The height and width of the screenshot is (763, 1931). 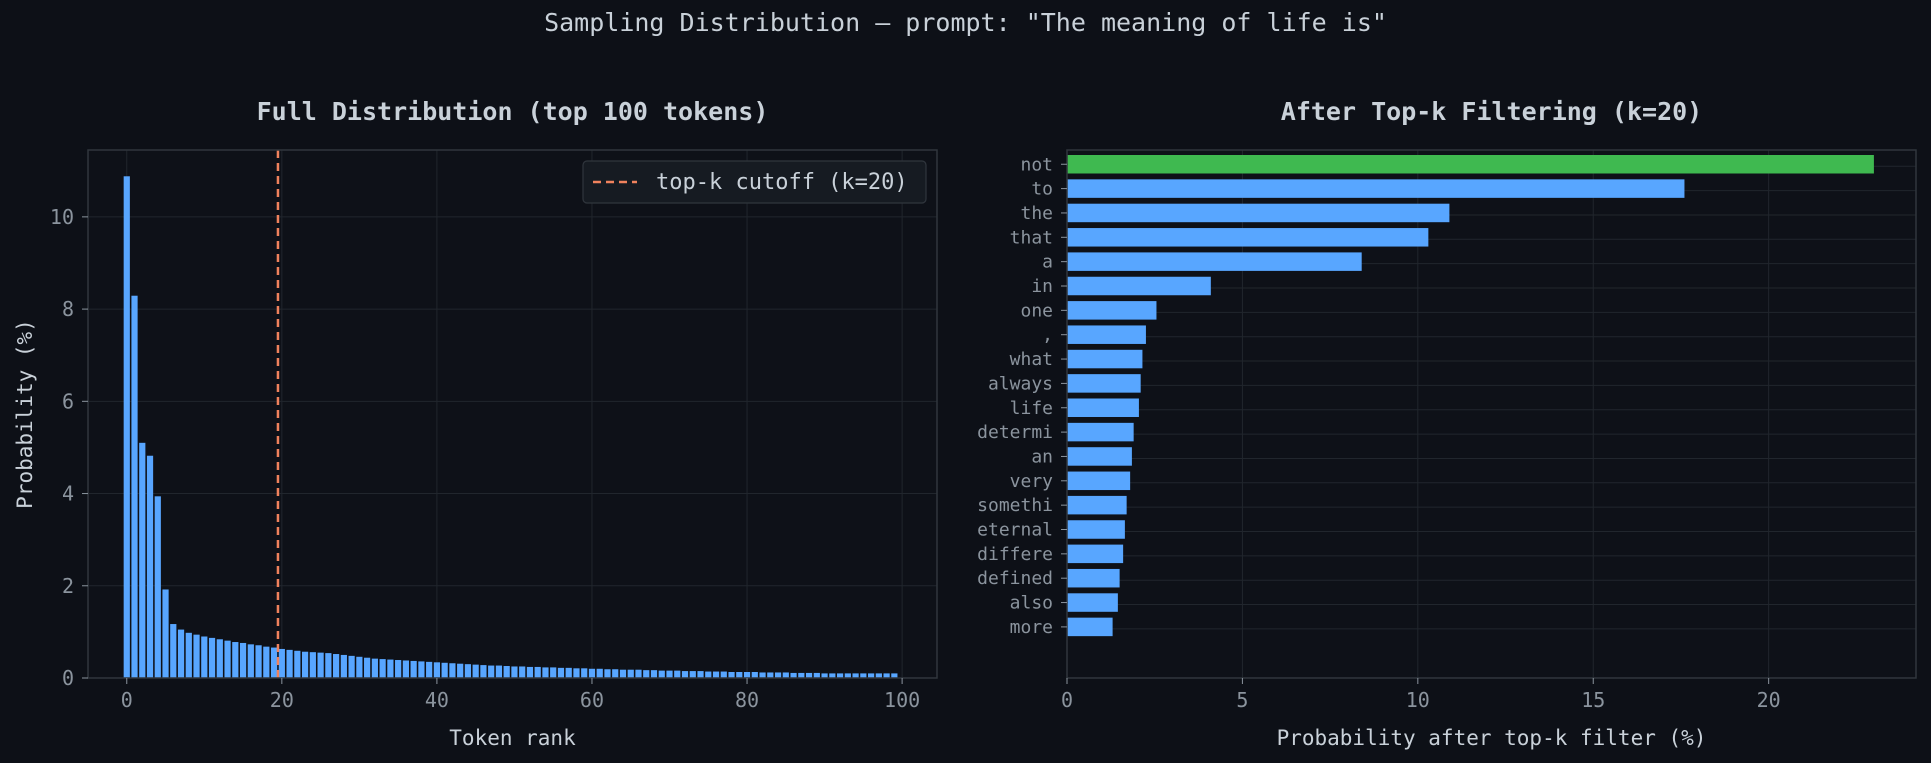 I want to click on x-tick-label: 80, so click(x=747, y=700).